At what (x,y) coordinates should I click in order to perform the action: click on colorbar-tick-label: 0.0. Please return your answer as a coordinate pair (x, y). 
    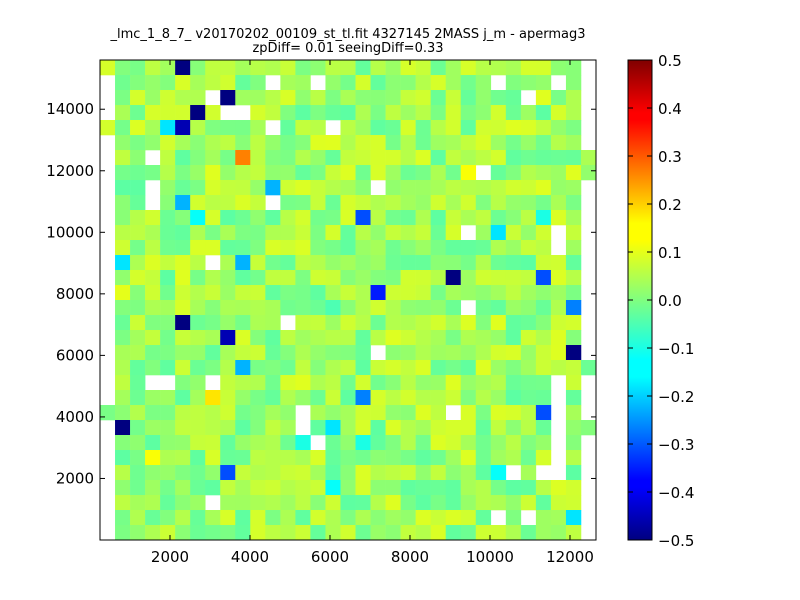
    Looking at the image, I should click on (670, 301).